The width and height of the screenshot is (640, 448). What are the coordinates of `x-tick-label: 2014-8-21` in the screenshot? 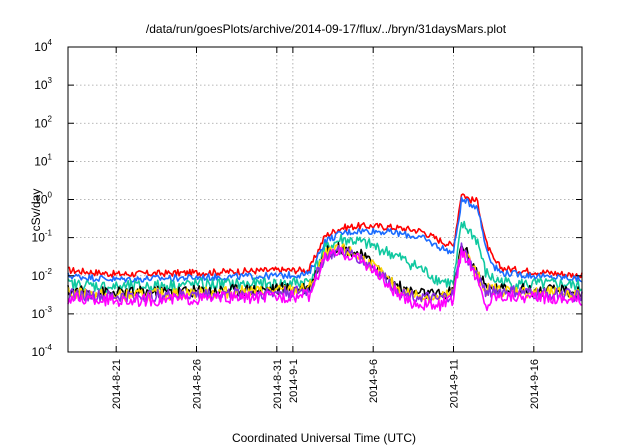 It's located at (117, 384).